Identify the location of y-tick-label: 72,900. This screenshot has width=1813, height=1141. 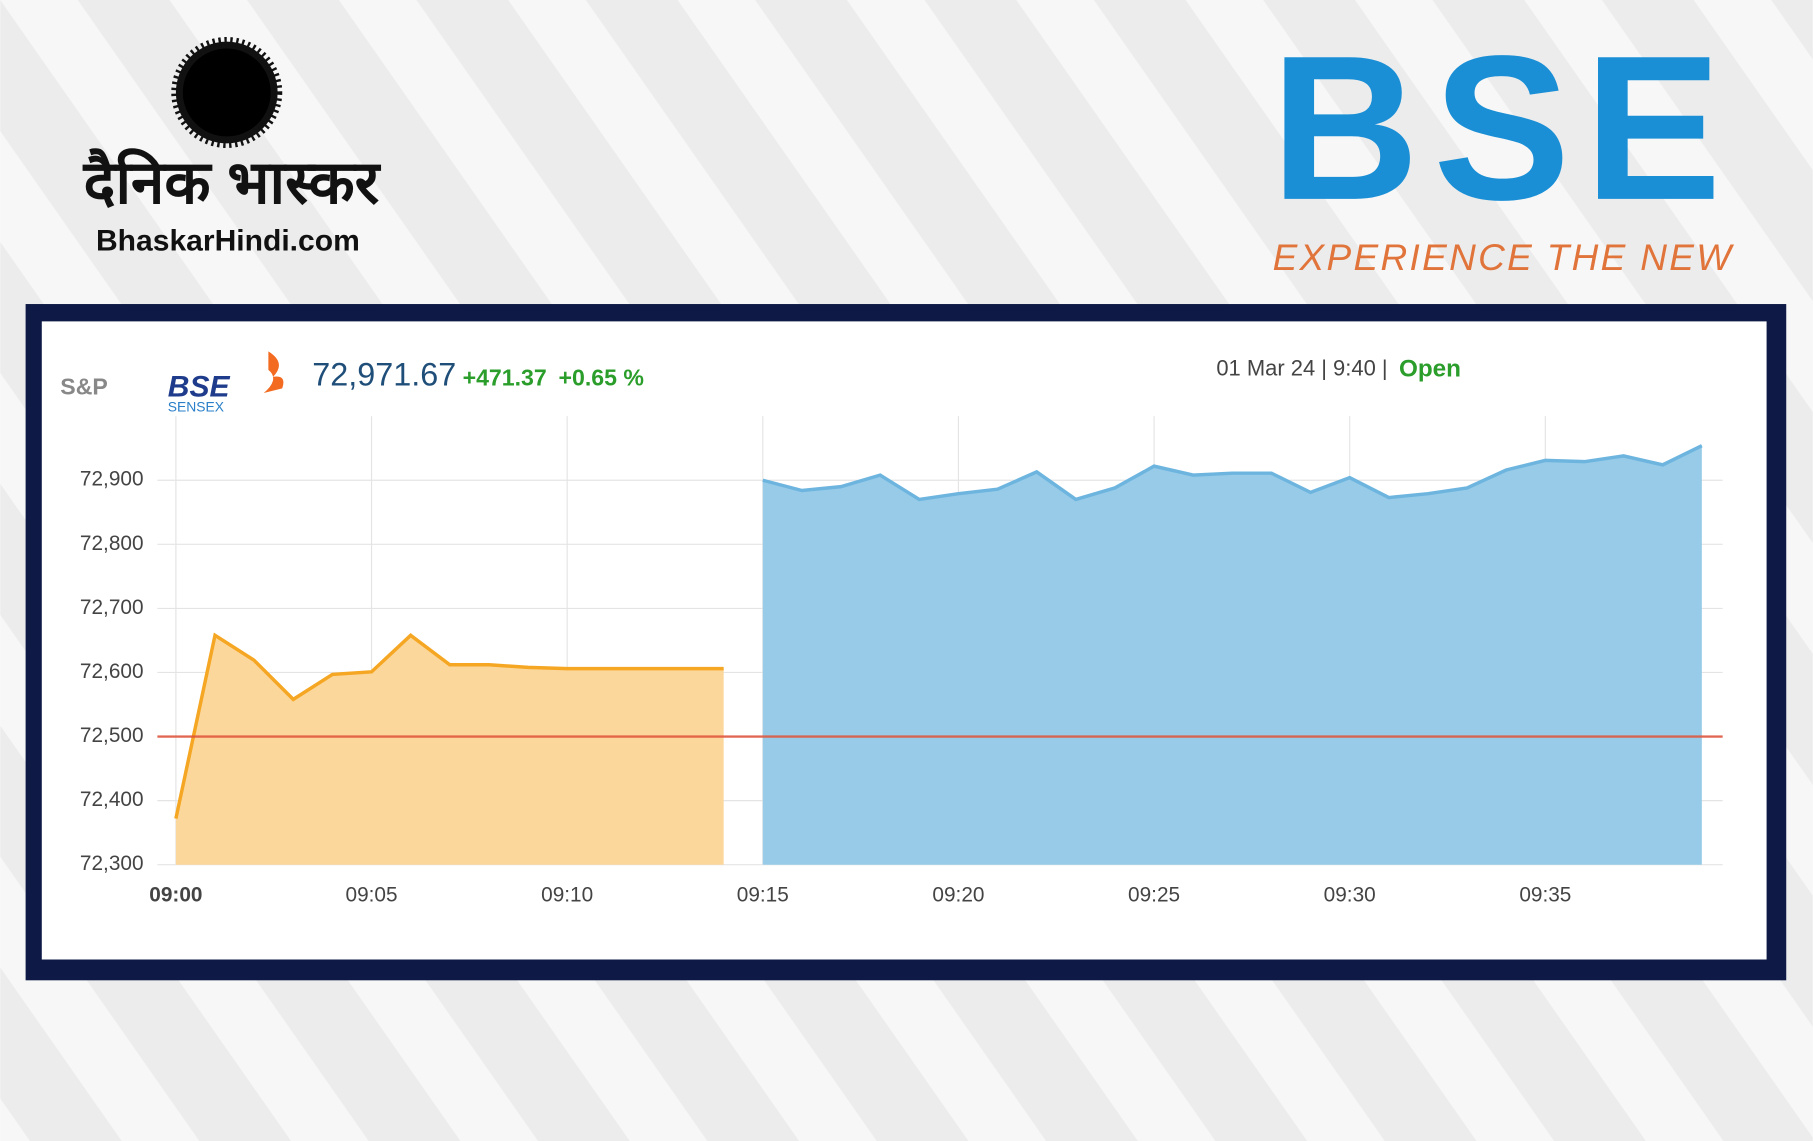
(112, 479).